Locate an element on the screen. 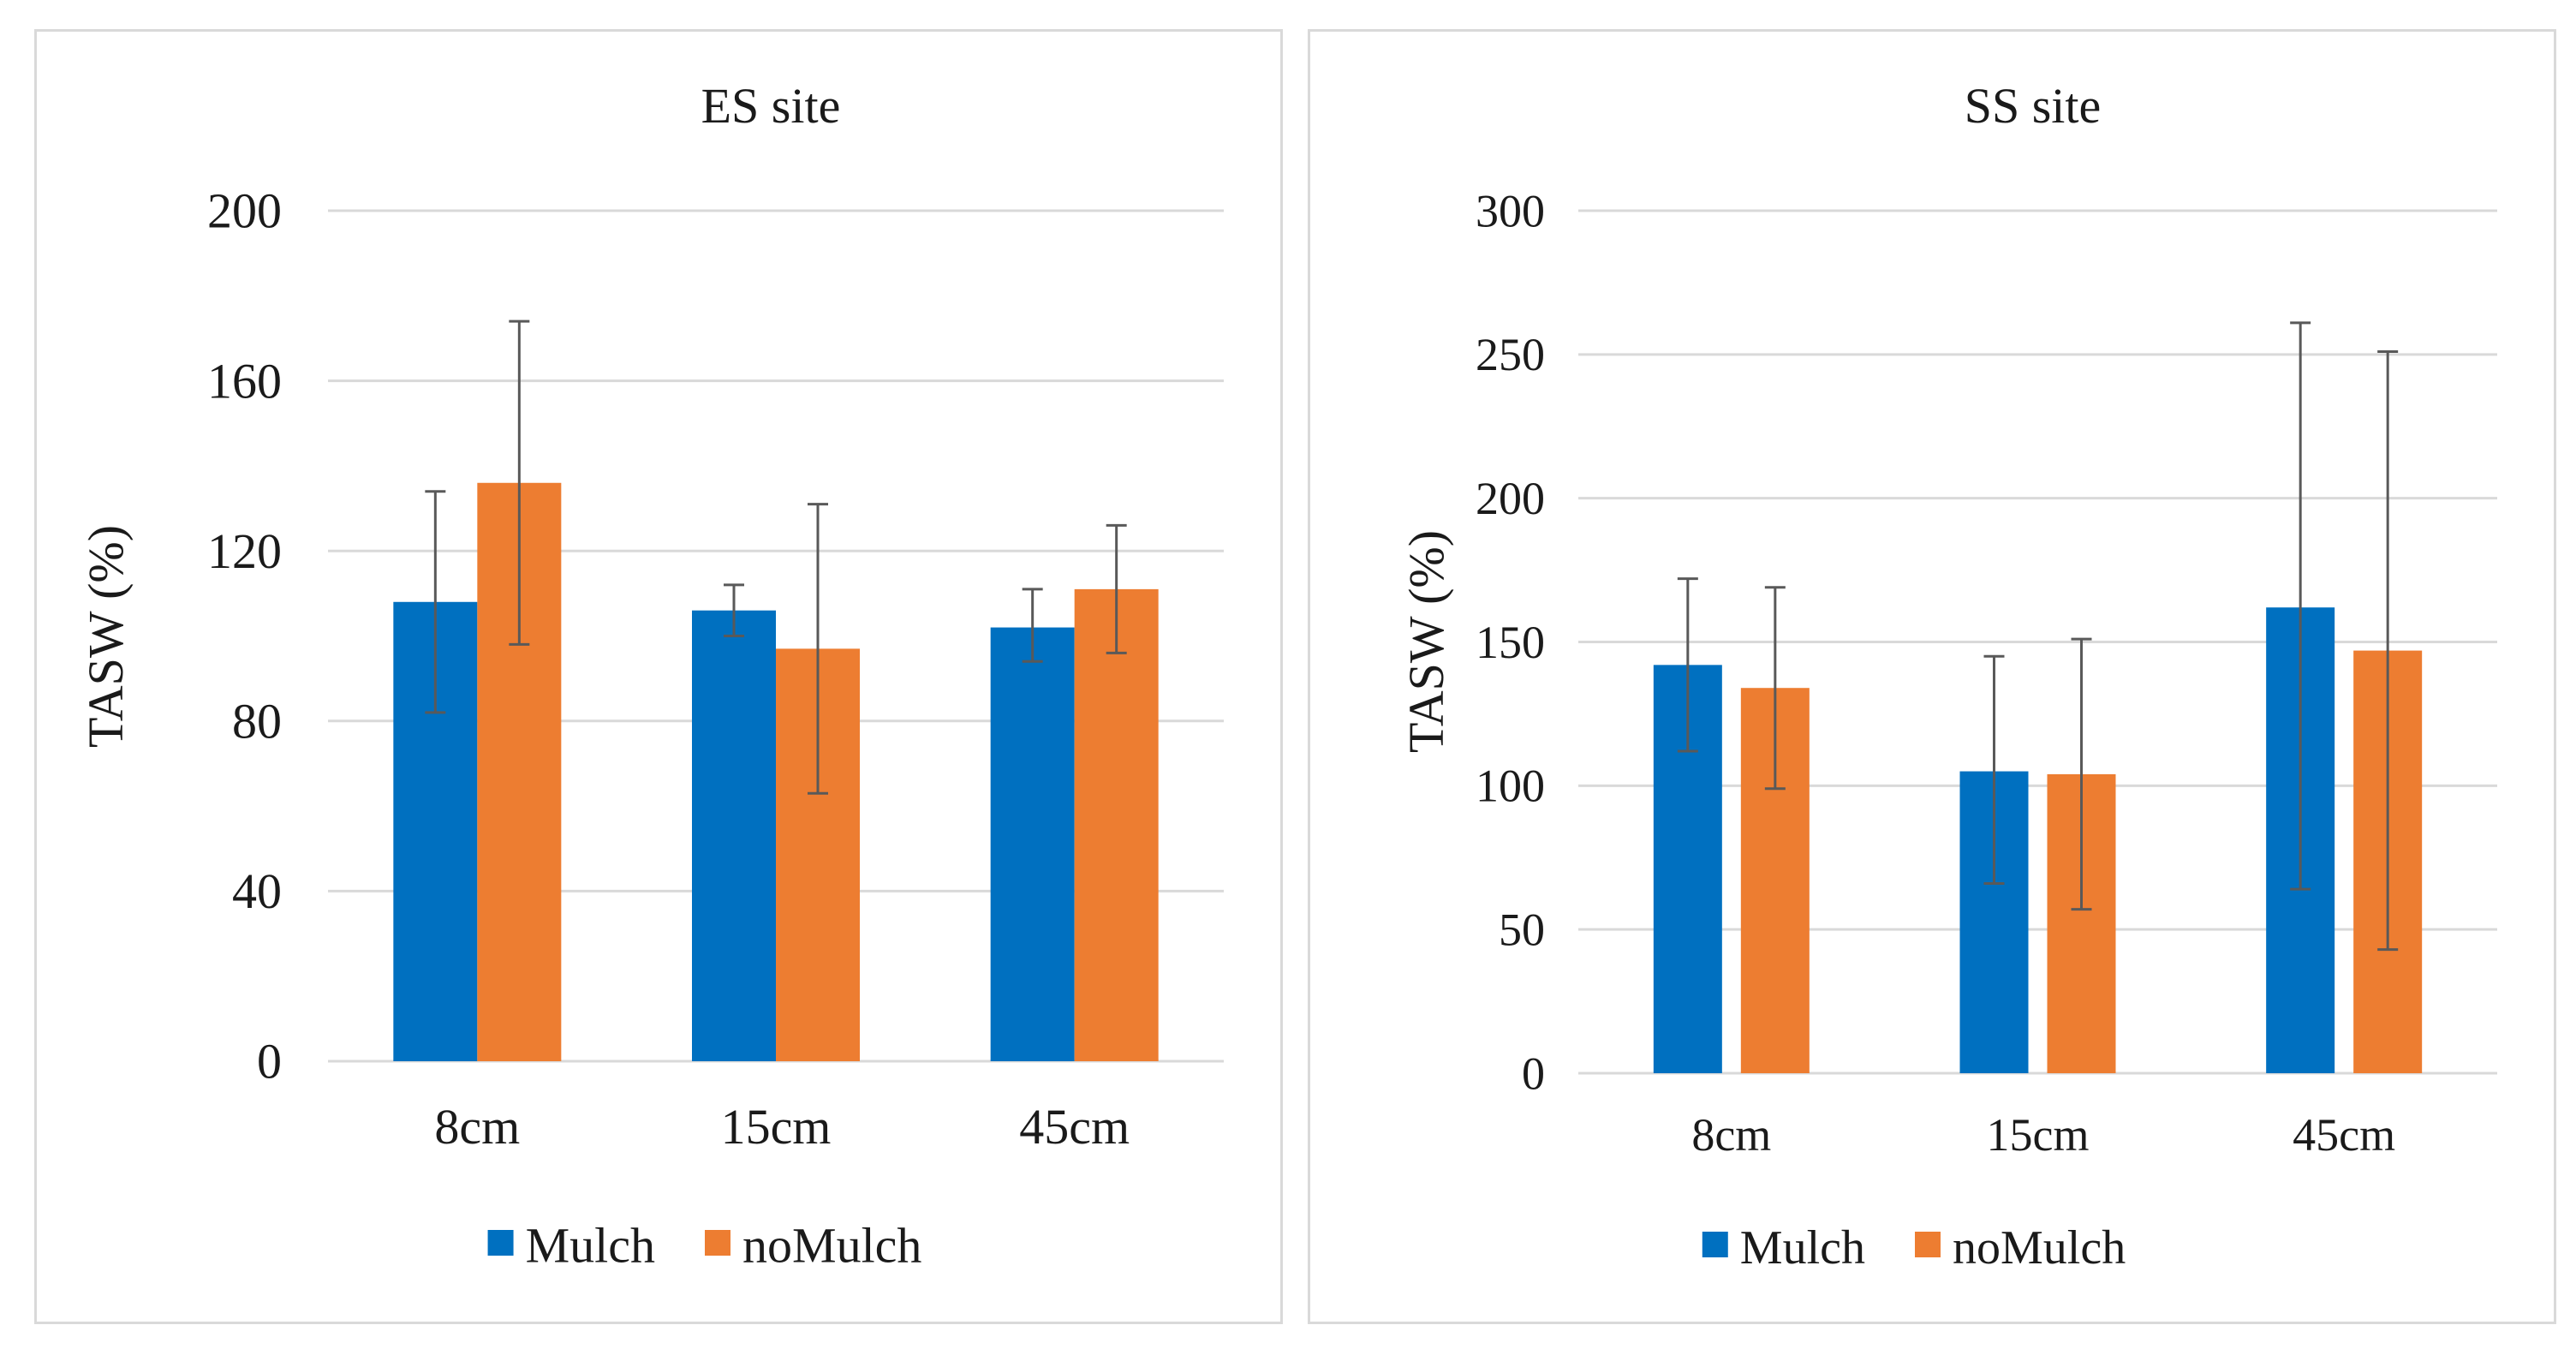 Image resolution: width=2576 pixels, height=1355 pixels. bar-mulch-15cm is located at coordinates (734, 835).